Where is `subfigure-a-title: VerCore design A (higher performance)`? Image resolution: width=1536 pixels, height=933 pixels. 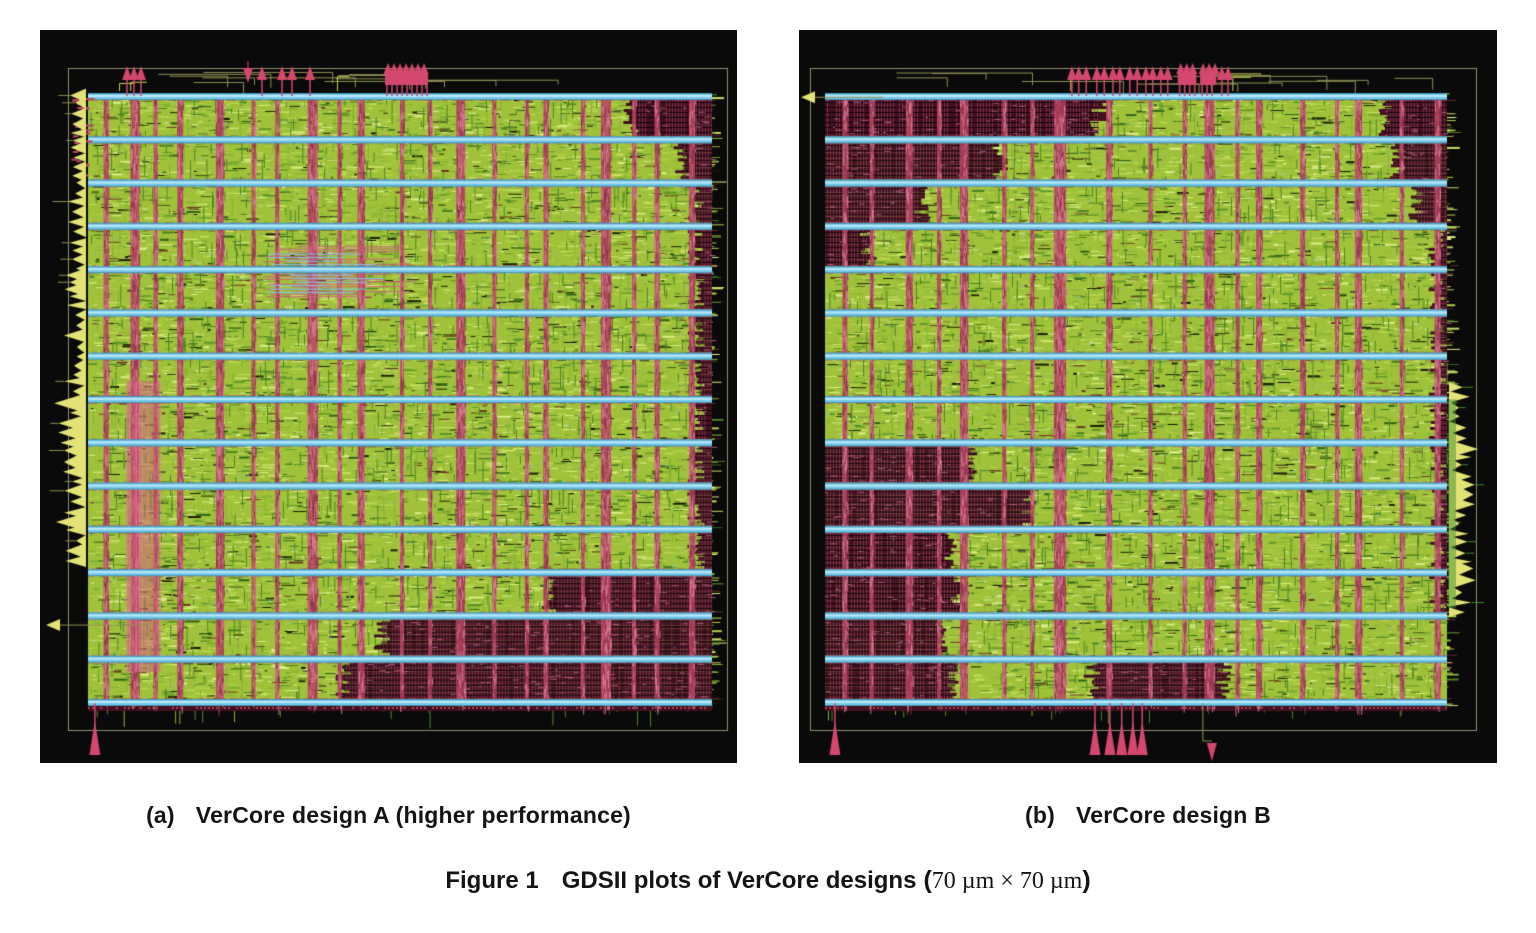 subfigure-a-title: VerCore design A (higher performance) is located at coordinates (413, 815).